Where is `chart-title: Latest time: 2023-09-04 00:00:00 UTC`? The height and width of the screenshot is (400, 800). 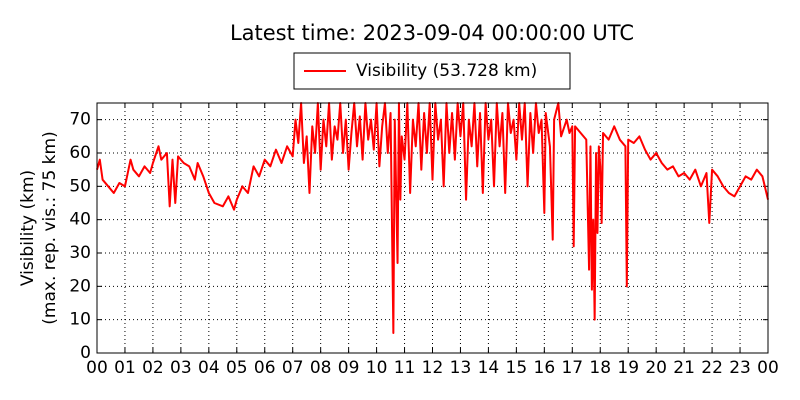
chart-title: Latest time: 2023-09-04 00:00:00 UTC is located at coordinates (432, 33).